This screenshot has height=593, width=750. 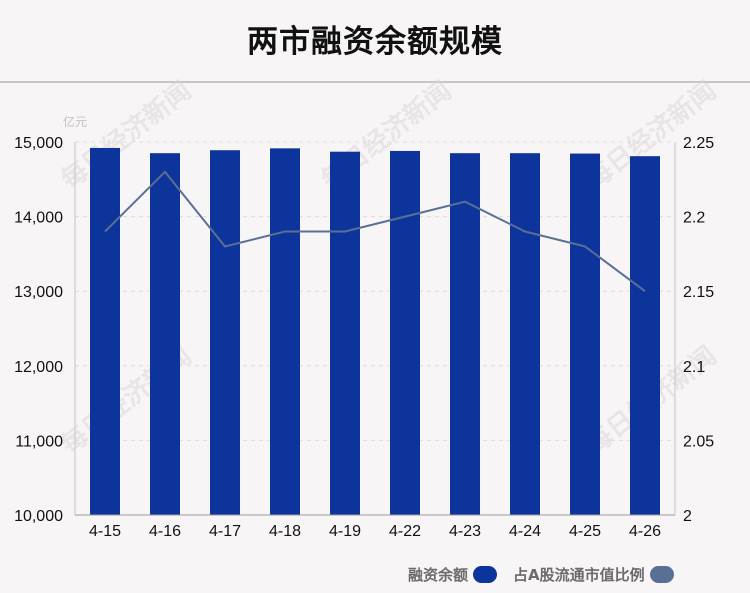 I want to click on legend: 融资余额 占A股流通市值比例, so click(x=541, y=574).